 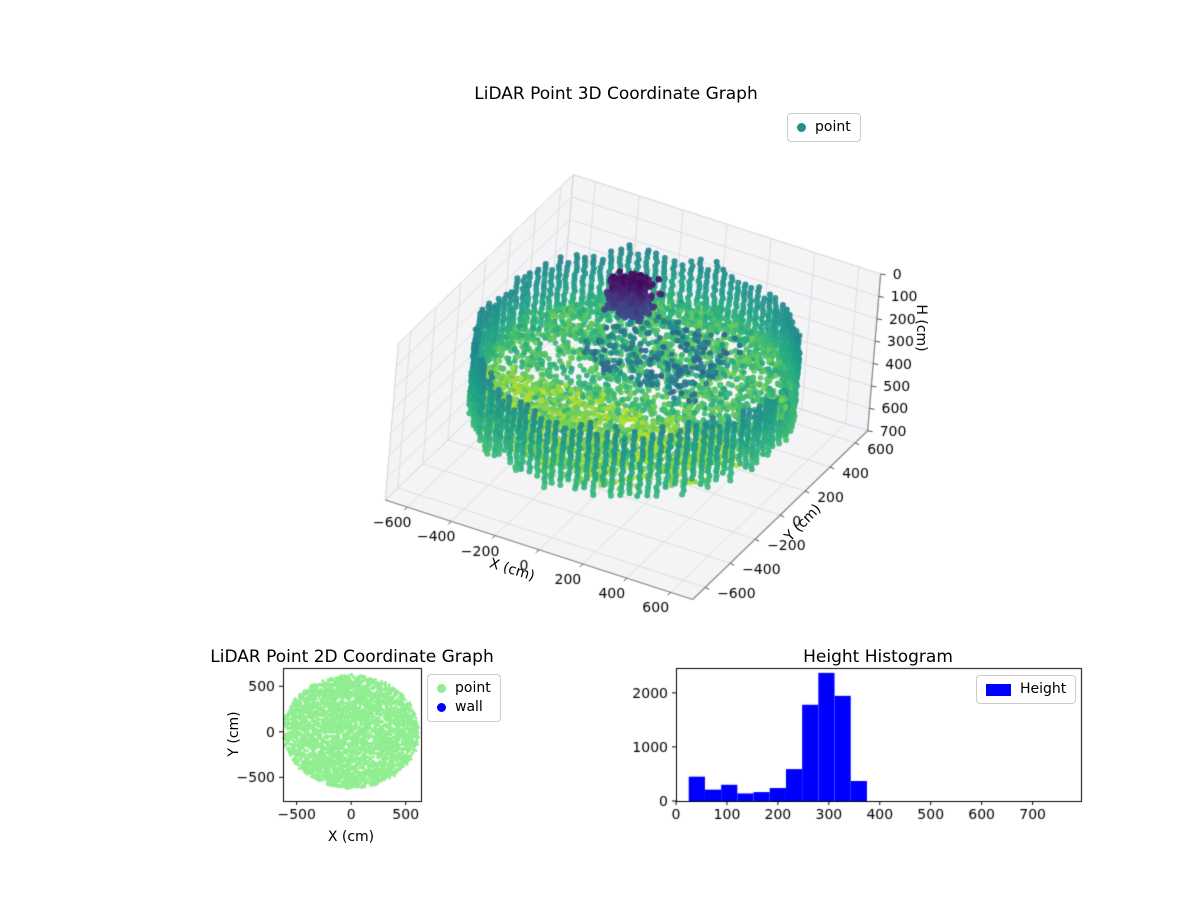 What do you see at coordinates (1043, 689) in the screenshot?
I see `histogram-legend-label-height: Height` at bounding box center [1043, 689].